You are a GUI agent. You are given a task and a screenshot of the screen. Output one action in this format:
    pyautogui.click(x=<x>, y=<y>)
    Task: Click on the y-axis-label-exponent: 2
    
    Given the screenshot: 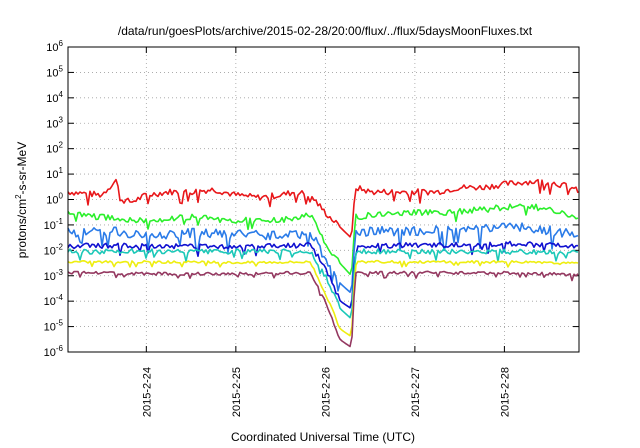 What is the action you would take?
    pyautogui.click(x=18, y=196)
    